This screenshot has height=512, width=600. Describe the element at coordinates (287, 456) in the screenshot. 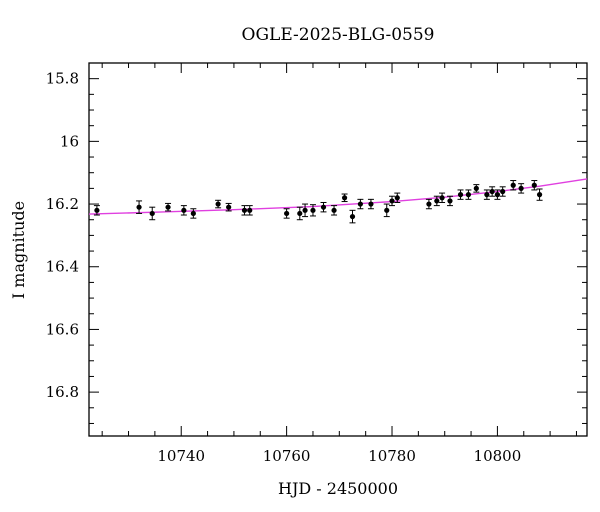

I see `x-tick-label: 10760` at that location.